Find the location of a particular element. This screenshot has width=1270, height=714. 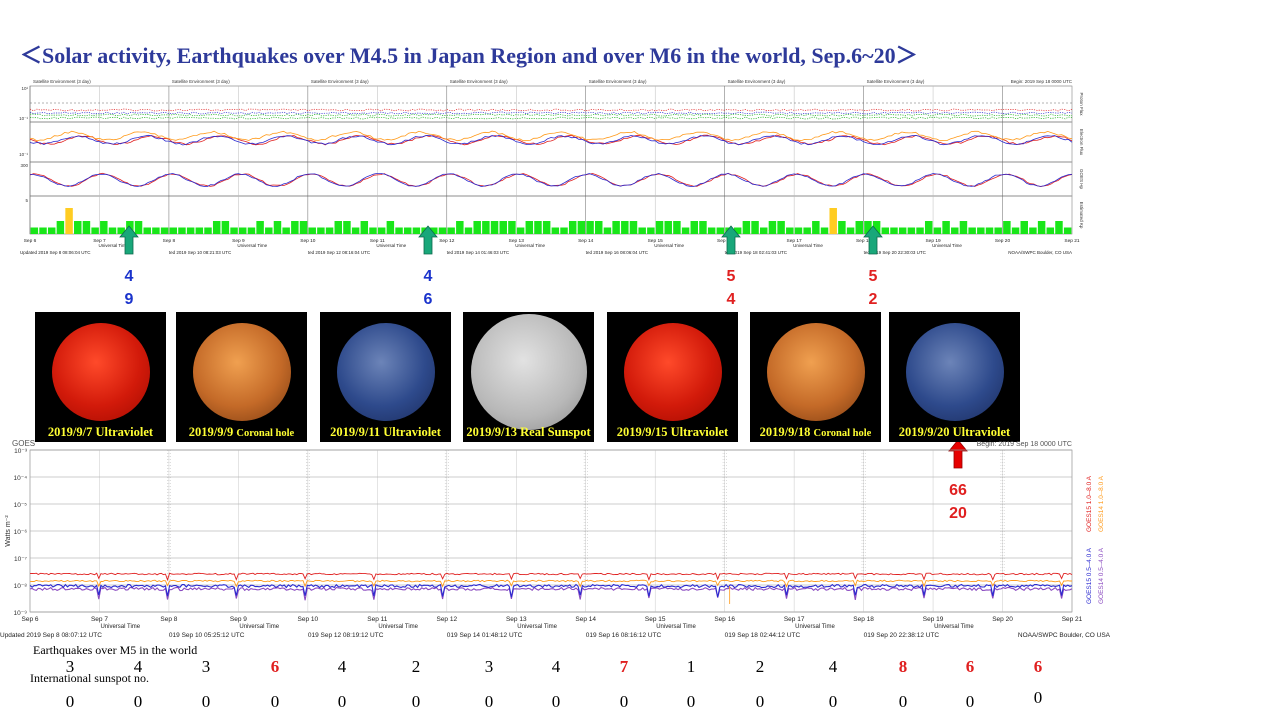

red-up-arrow-icon is located at coordinates (958, 454).